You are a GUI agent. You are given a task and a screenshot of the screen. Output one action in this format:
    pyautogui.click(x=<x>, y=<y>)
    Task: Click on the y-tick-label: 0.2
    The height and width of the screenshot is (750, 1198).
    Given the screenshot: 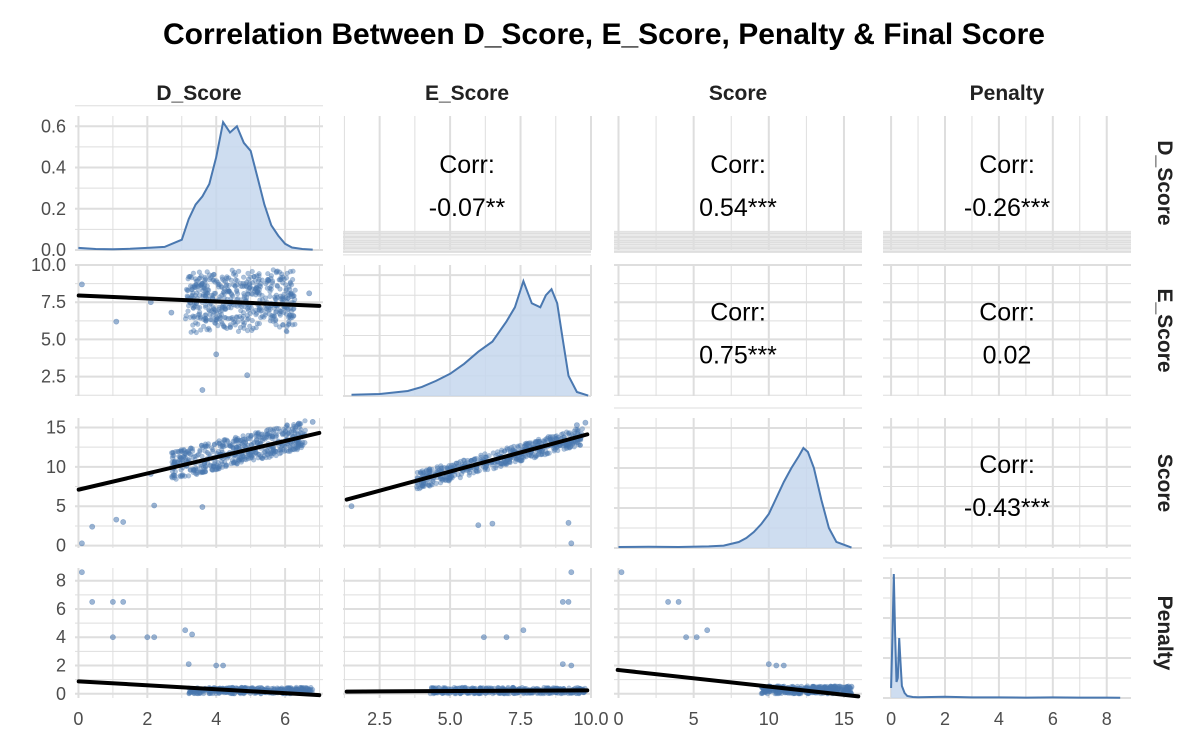 What is the action you would take?
    pyautogui.click(x=53, y=209)
    